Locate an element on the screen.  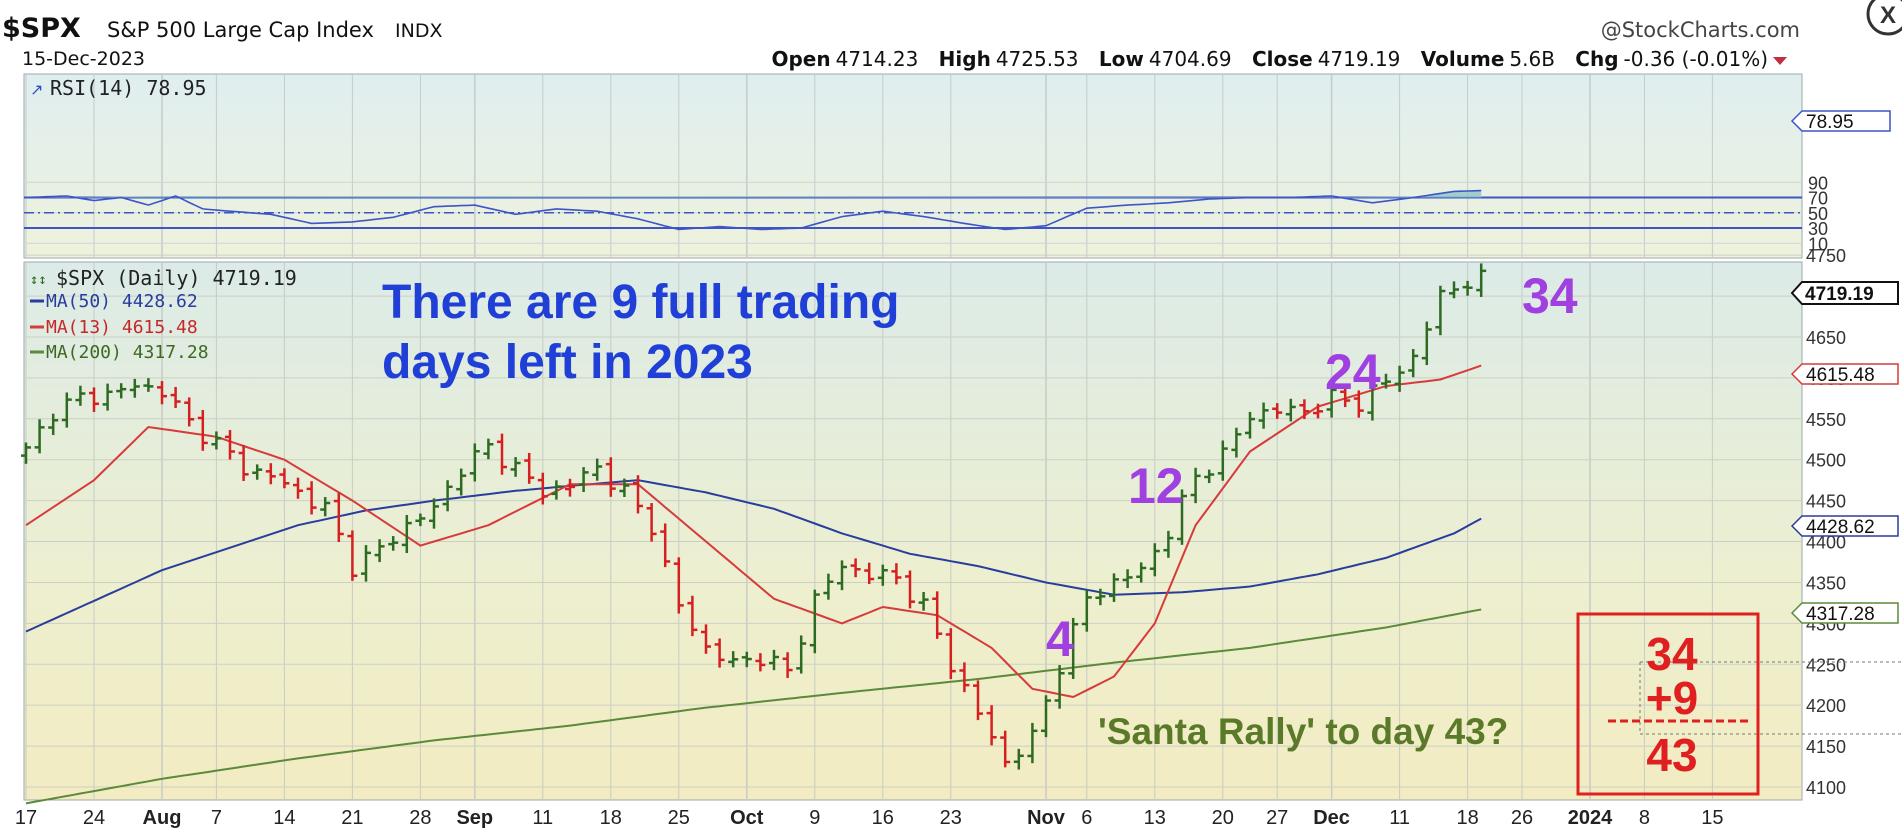
price-tick-label: 4750 is located at coordinates (1826, 256).